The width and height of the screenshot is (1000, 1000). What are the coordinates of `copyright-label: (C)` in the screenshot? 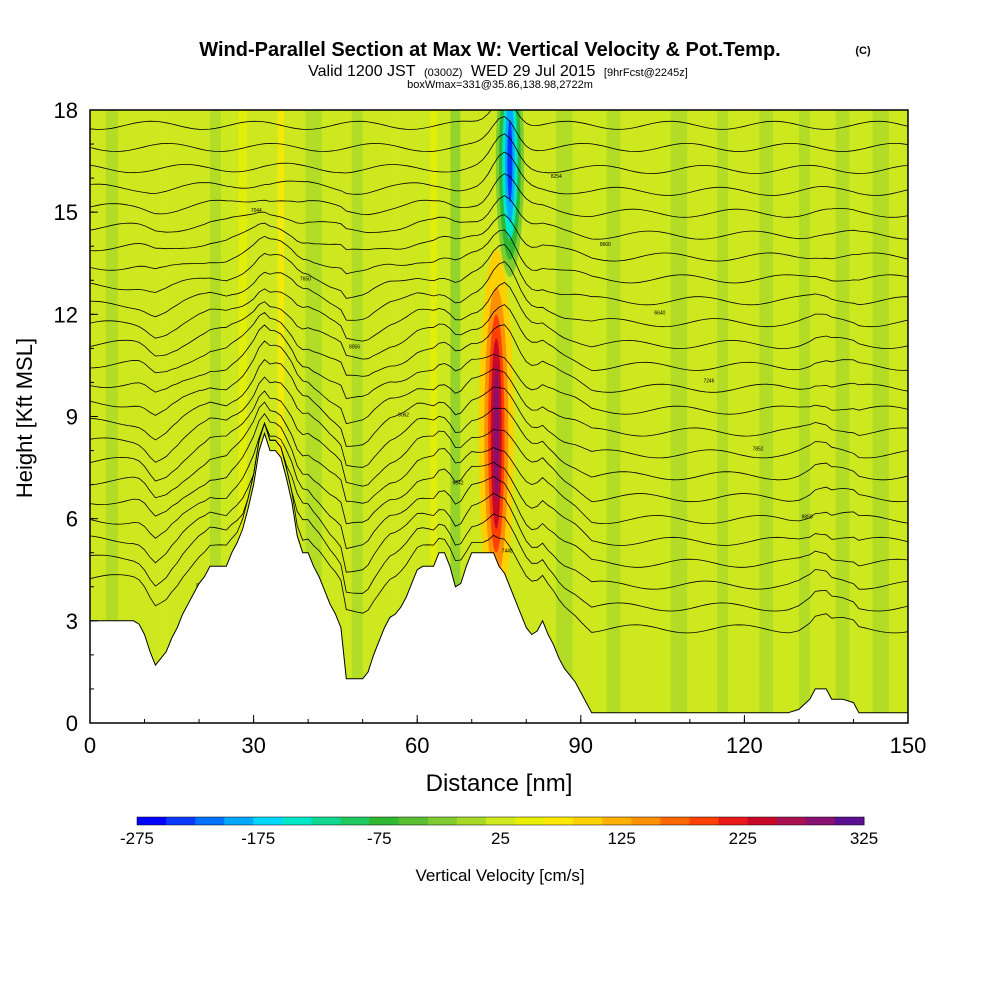 It's located at (863, 51).